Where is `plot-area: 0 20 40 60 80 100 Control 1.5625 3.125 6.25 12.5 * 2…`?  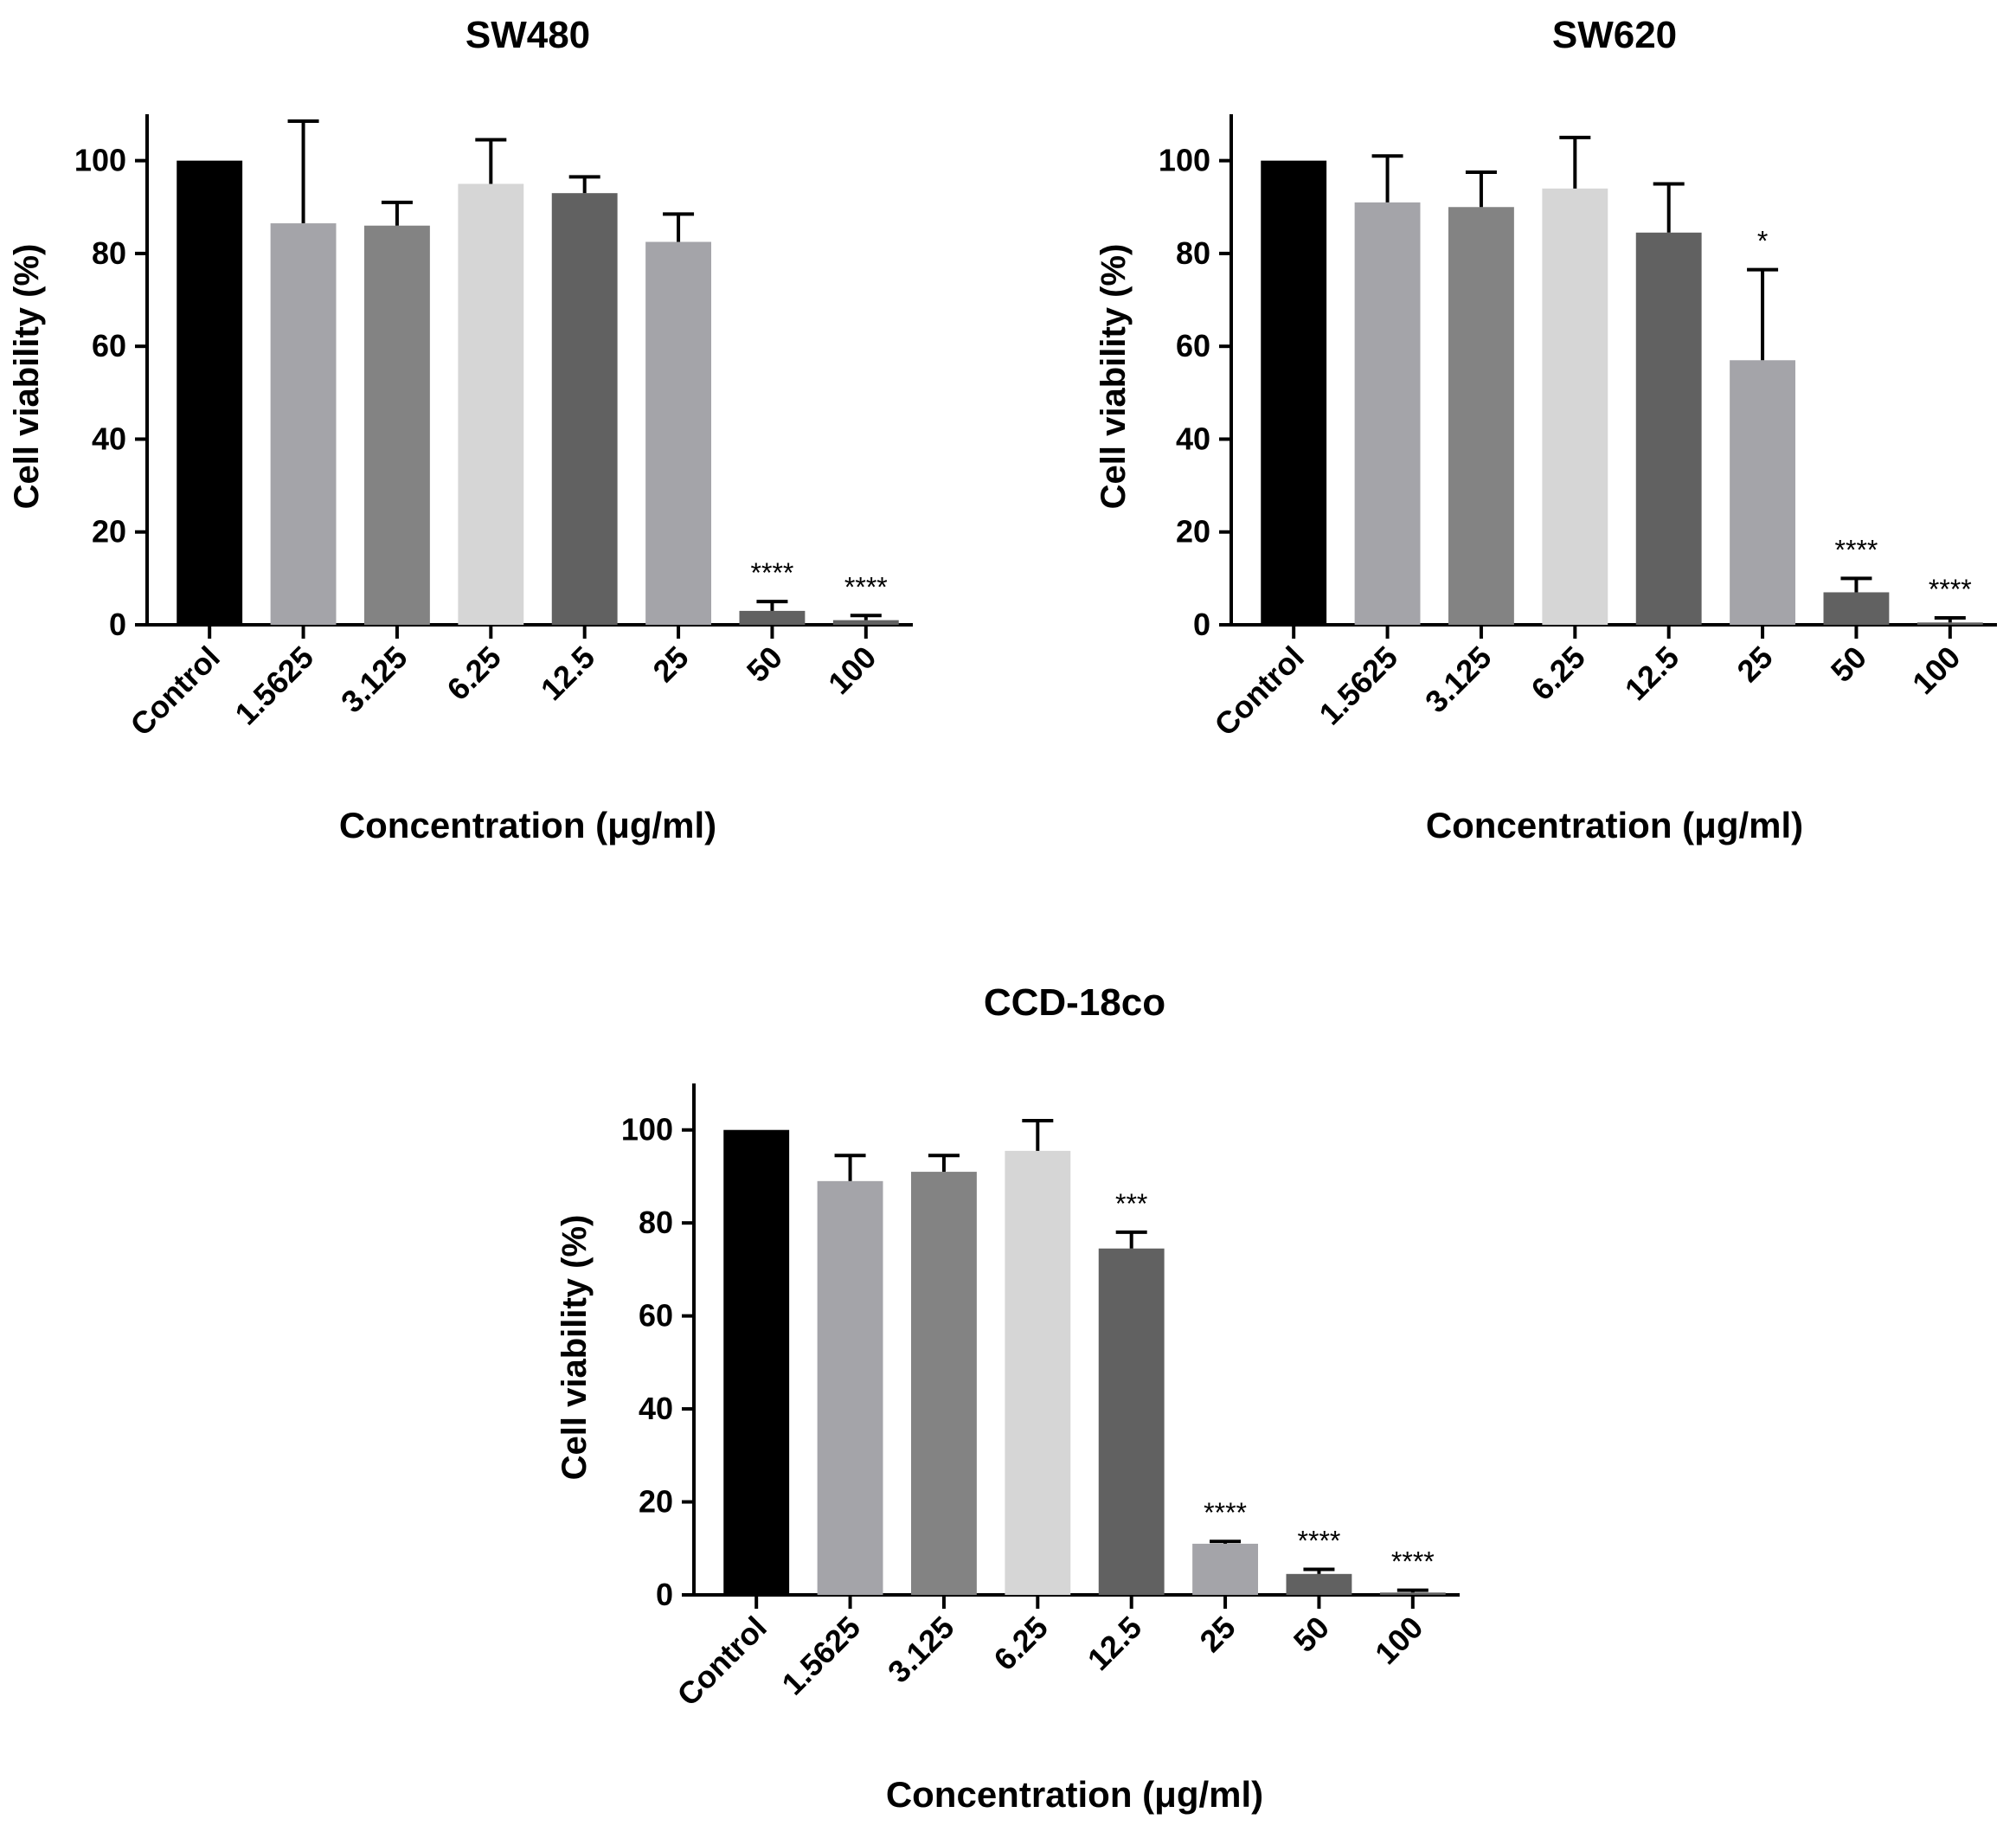
plot-area: 0 20 40 60 80 100 Control 1.5625 3.125 6.25 12.5 * 2… is located at coordinates (1578, 428).